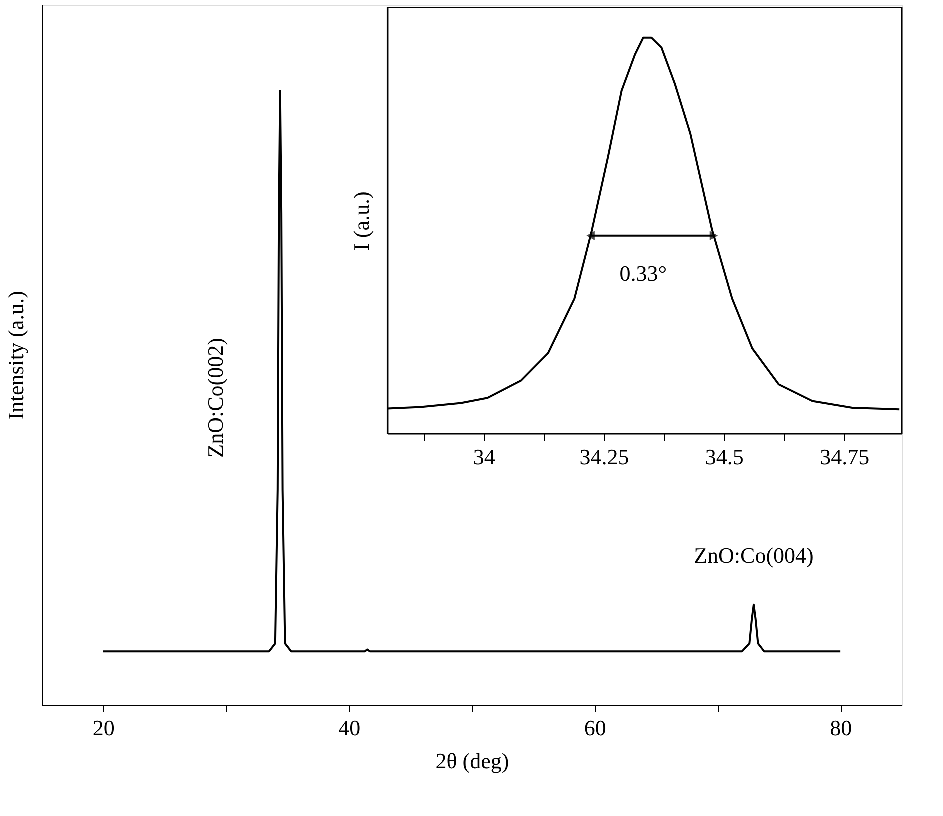  What do you see at coordinates (215, 398) in the screenshot?
I see `annotation: ZnO:Co(002)` at bounding box center [215, 398].